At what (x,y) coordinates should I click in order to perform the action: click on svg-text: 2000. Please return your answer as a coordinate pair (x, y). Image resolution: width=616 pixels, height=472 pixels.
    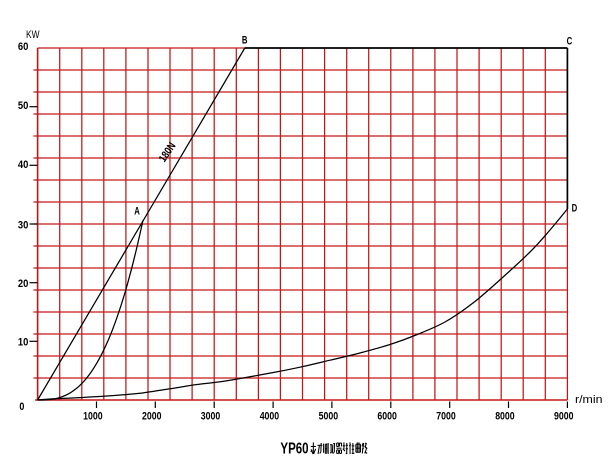
    Looking at the image, I should click on (152, 416).